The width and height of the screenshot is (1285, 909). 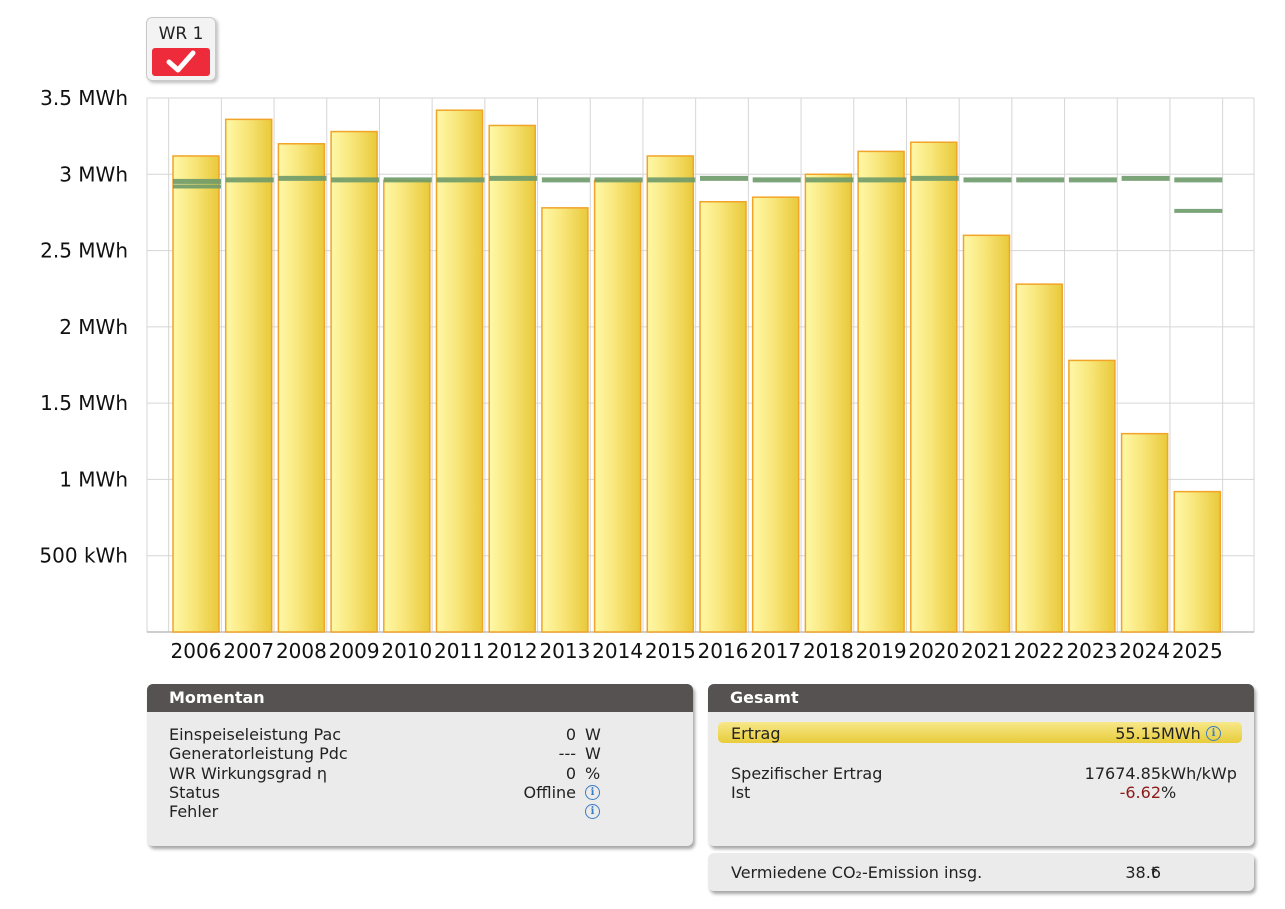 What do you see at coordinates (459, 651) in the screenshot?
I see `x-tick-label: 2011` at bounding box center [459, 651].